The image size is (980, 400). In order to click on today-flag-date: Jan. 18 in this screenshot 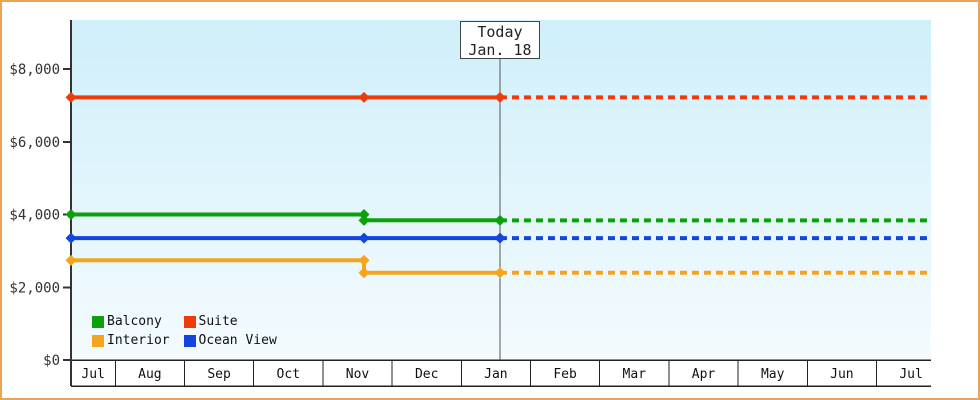, I will do `click(500, 50)`.